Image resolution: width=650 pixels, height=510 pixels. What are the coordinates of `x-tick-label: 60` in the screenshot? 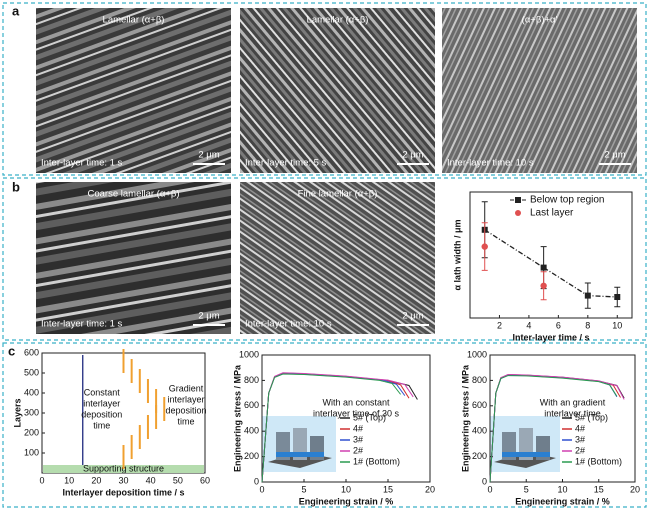 It's located at (205, 480).